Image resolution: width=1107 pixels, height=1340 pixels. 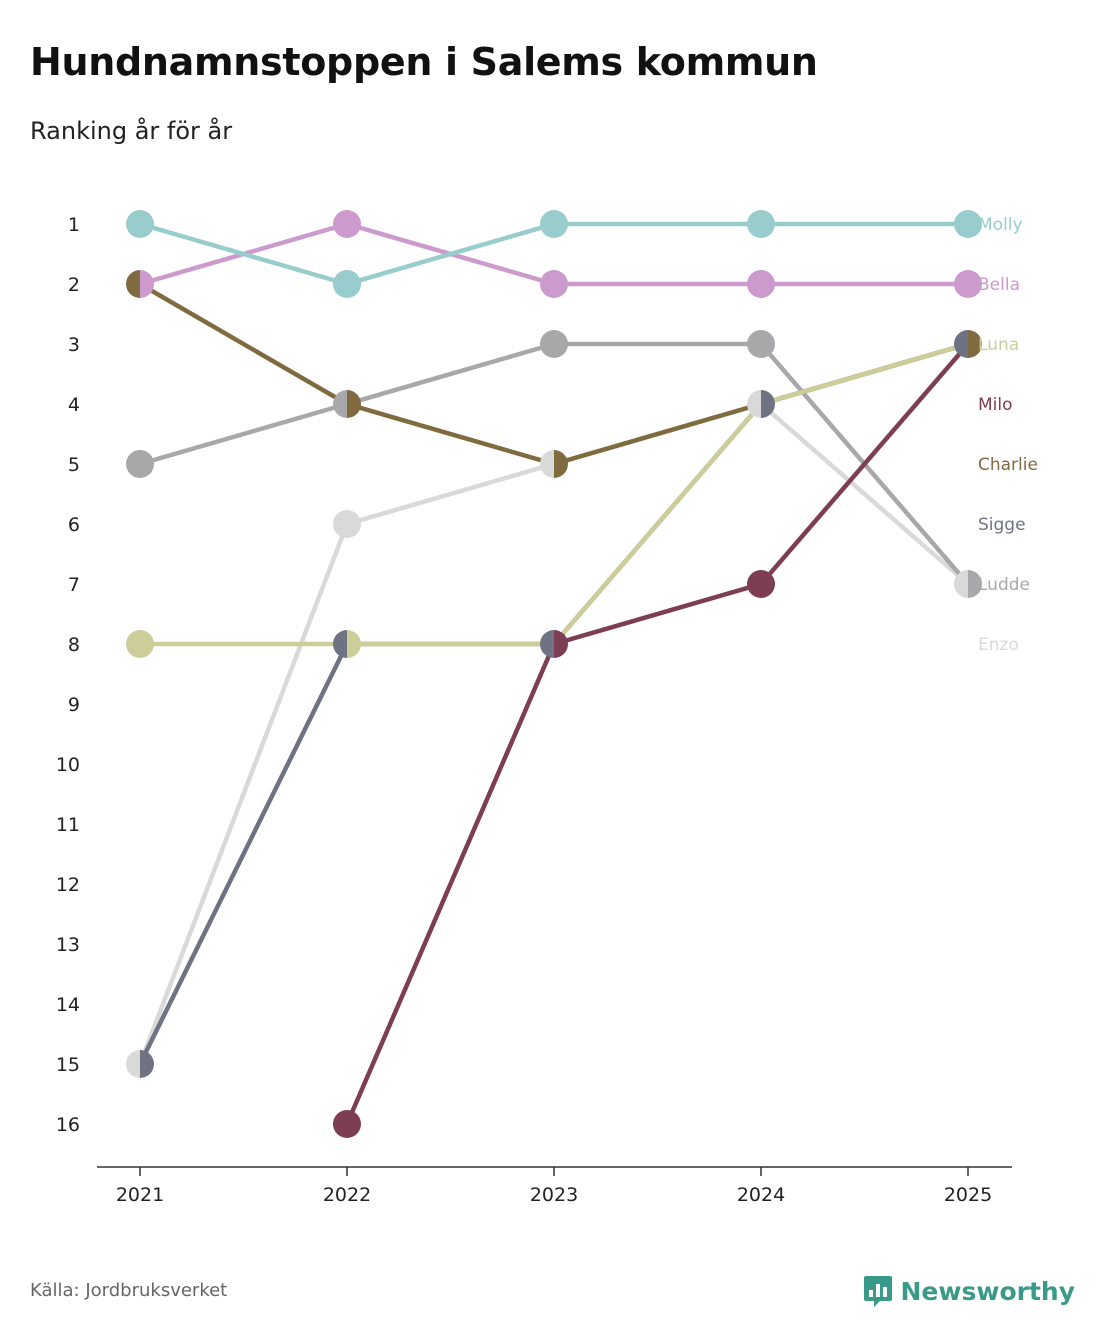 What do you see at coordinates (761, 1195) in the screenshot?
I see `x-tick-label-2024: 2024` at bounding box center [761, 1195].